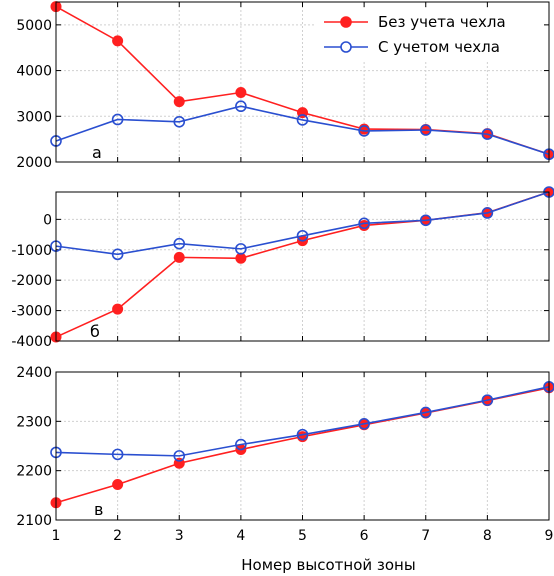 The width and height of the screenshot is (554, 576). I want to click on x-tick-label: 3, so click(179, 536).